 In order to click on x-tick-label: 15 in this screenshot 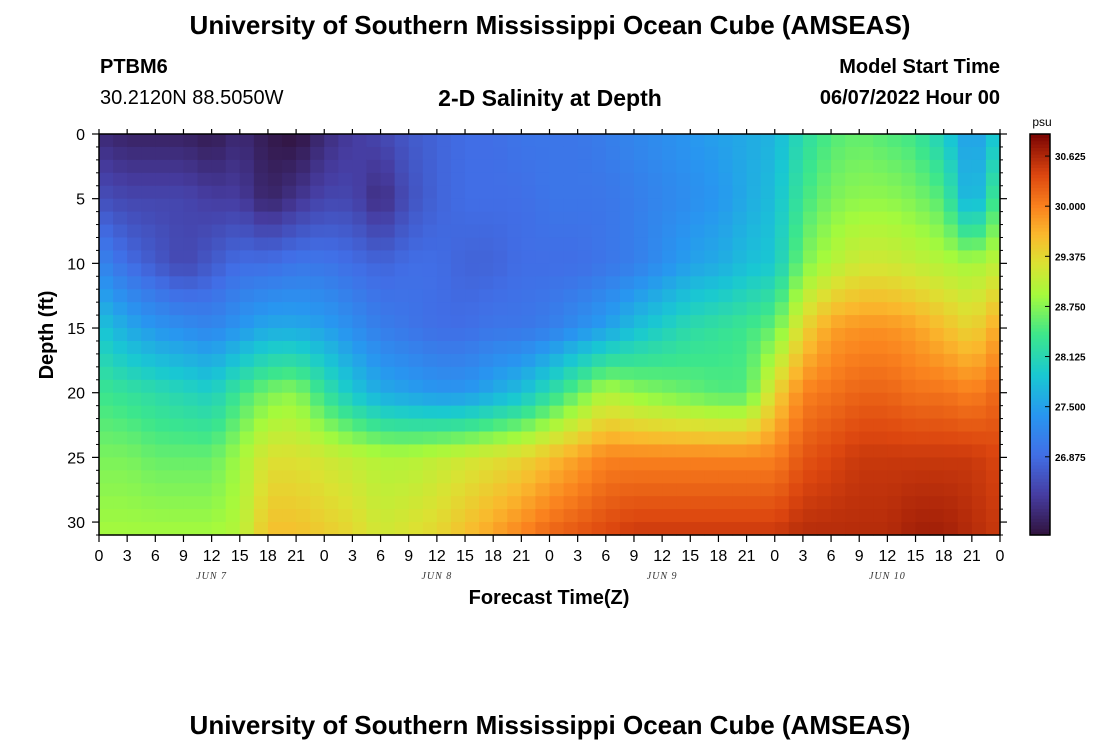, I will do `click(690, 556)`.